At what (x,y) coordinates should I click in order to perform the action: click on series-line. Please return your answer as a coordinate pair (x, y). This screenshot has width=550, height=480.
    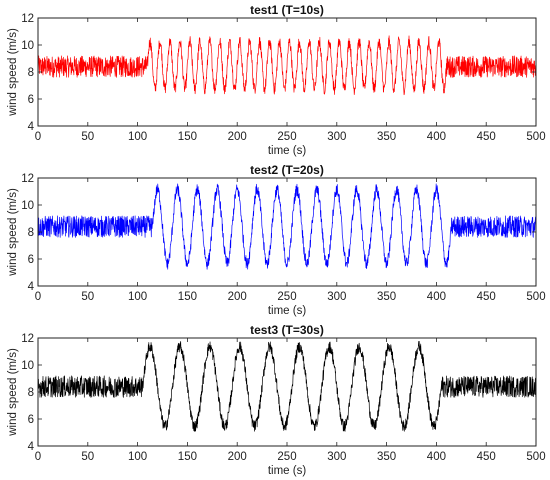
    Looking at the image, I should click on (287, 65).